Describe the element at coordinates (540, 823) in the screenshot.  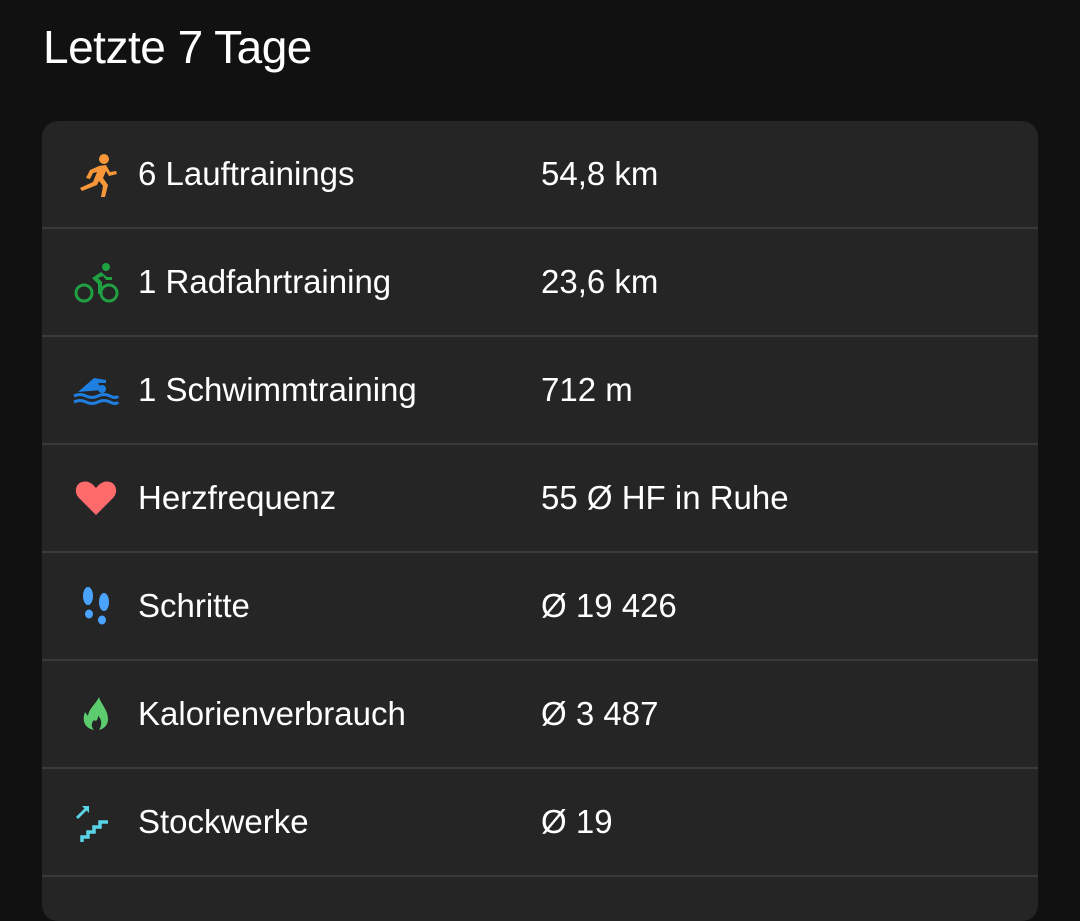
I see `row-floors: Stockwerke Ø 19` at that location.